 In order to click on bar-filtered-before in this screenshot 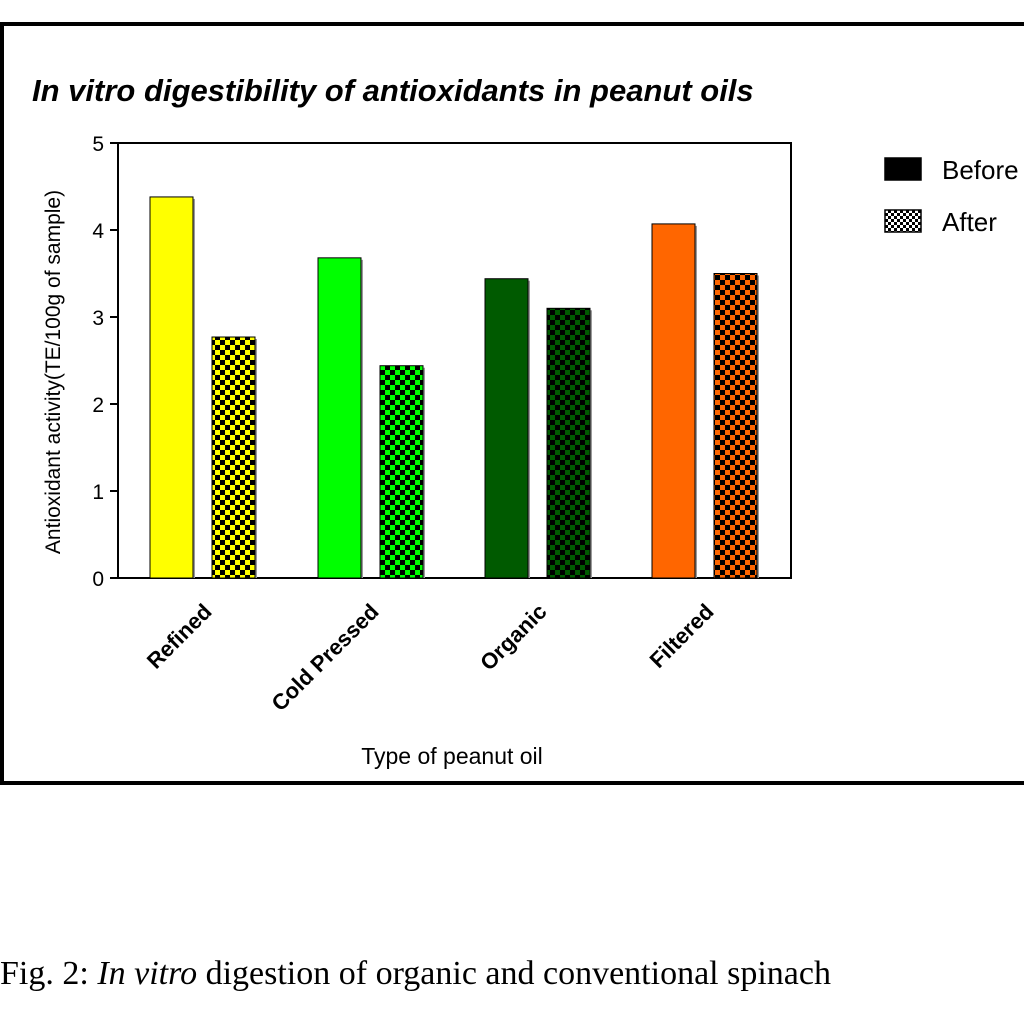, I will do `click(673, 401)`.